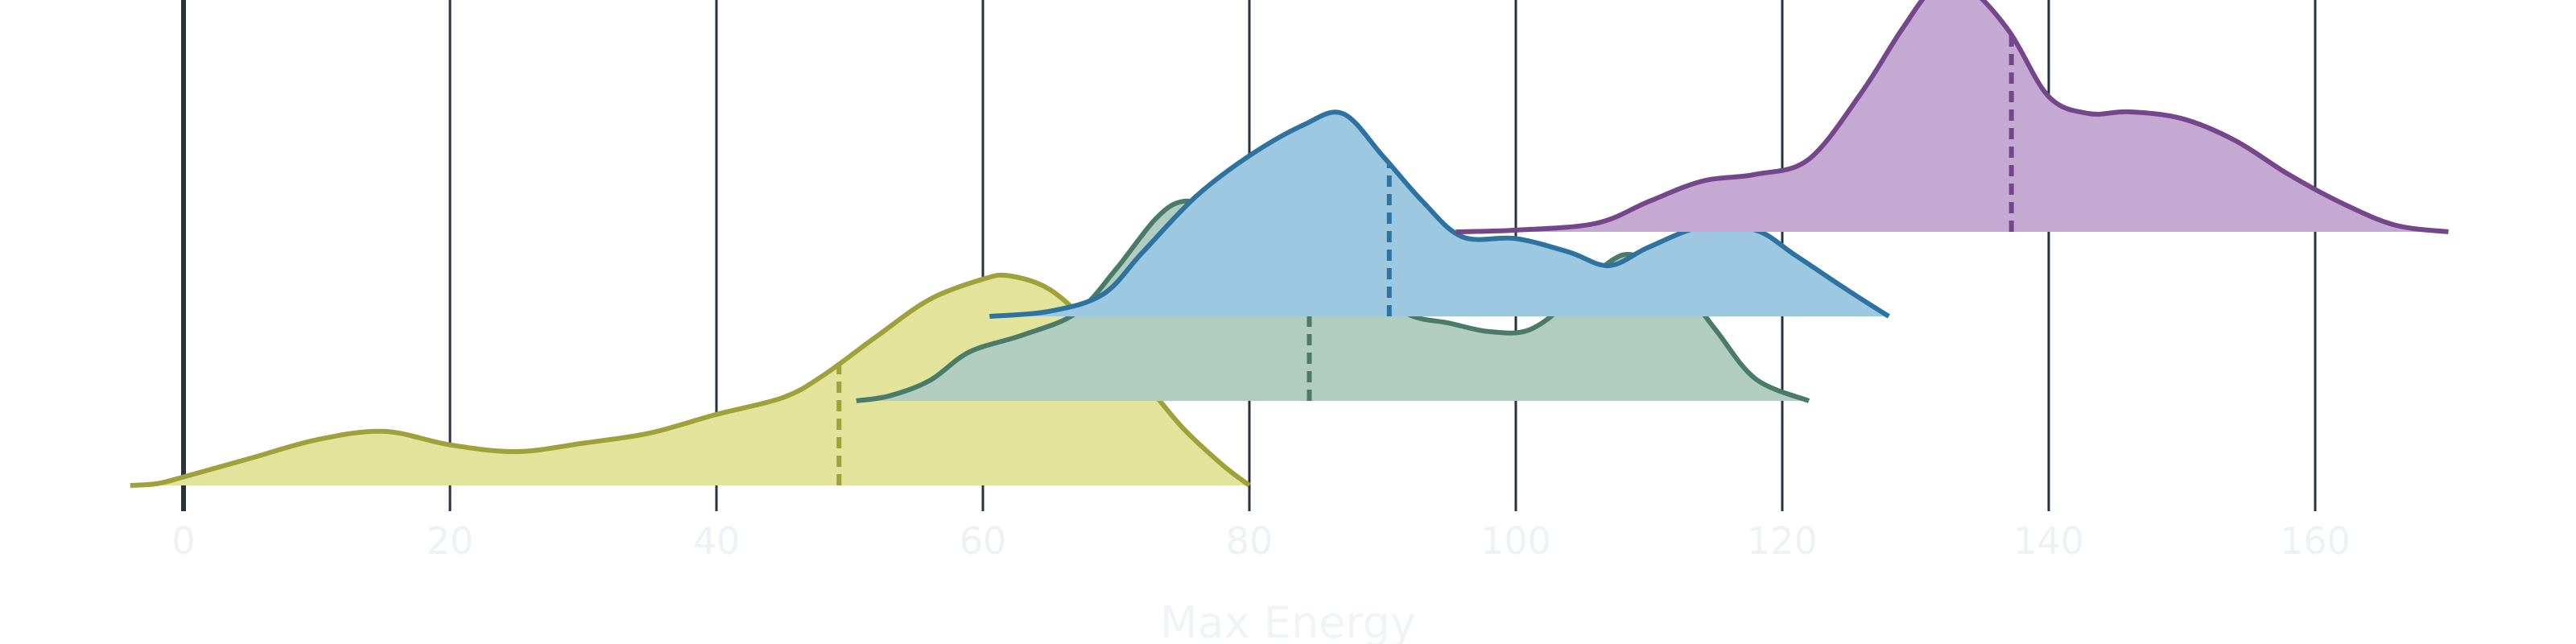 This screenshot has height=644, width=2576. I want to click on ridge-olive-area, so click(689, 380).